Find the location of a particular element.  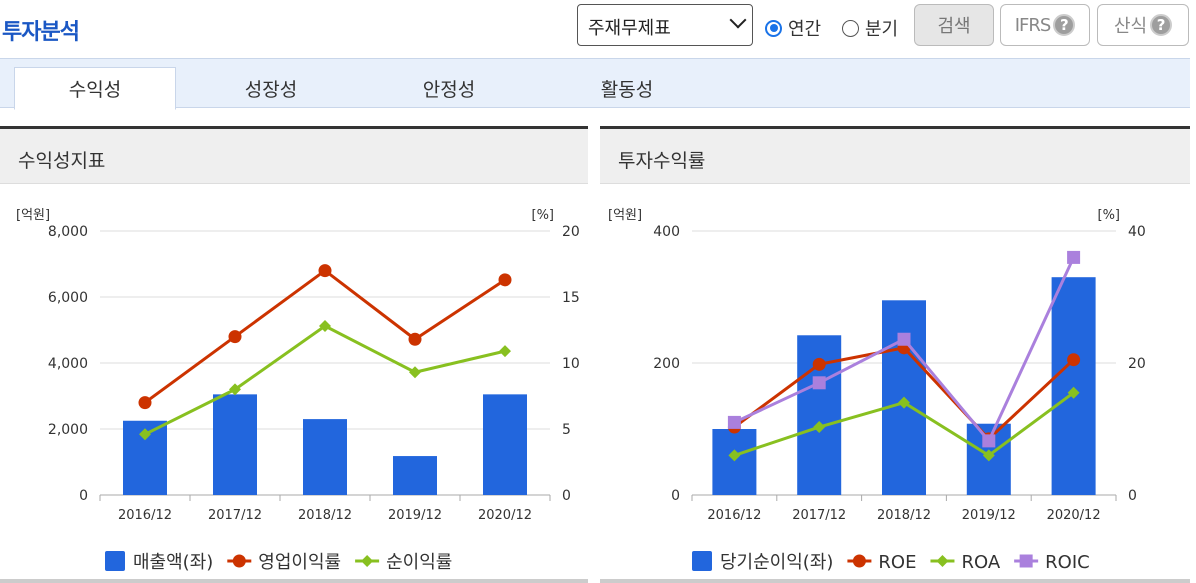

radio-annual-label: 연간 is located at coordinates (805, 29).